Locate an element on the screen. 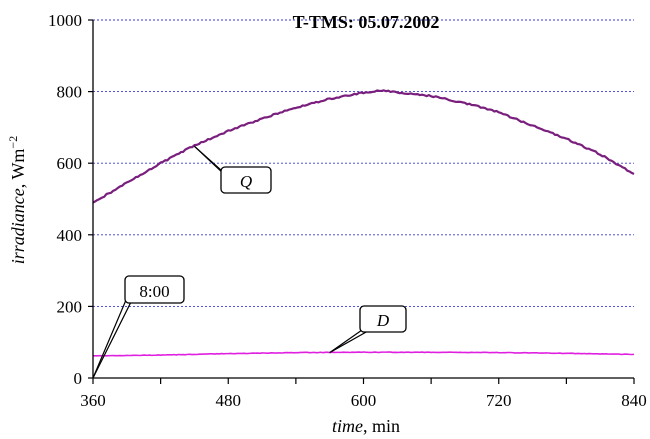 This screenshot has height=439, width=650. annotation-d-box is located at coordinates (383, 319).